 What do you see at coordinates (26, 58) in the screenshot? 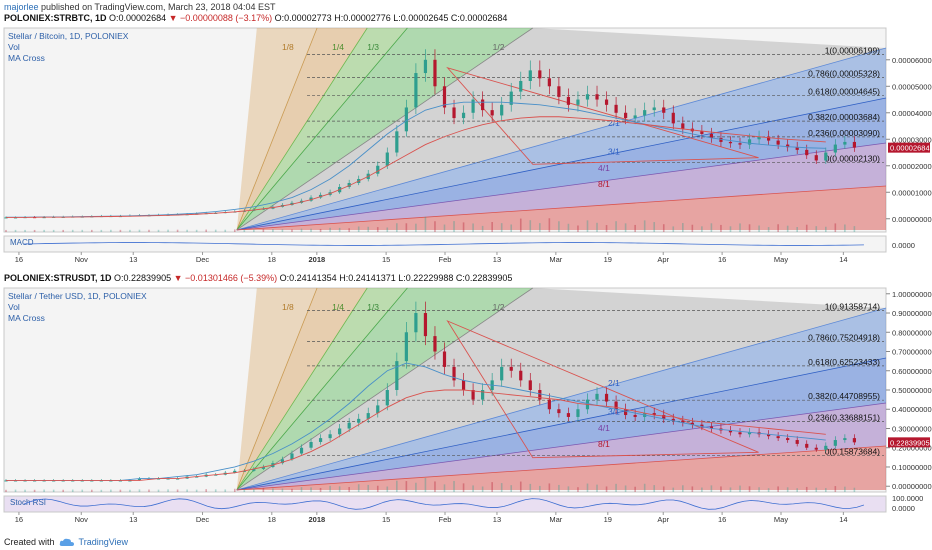
I see `legend-ma-1: MA Cross` at bounding box center [26, 58].